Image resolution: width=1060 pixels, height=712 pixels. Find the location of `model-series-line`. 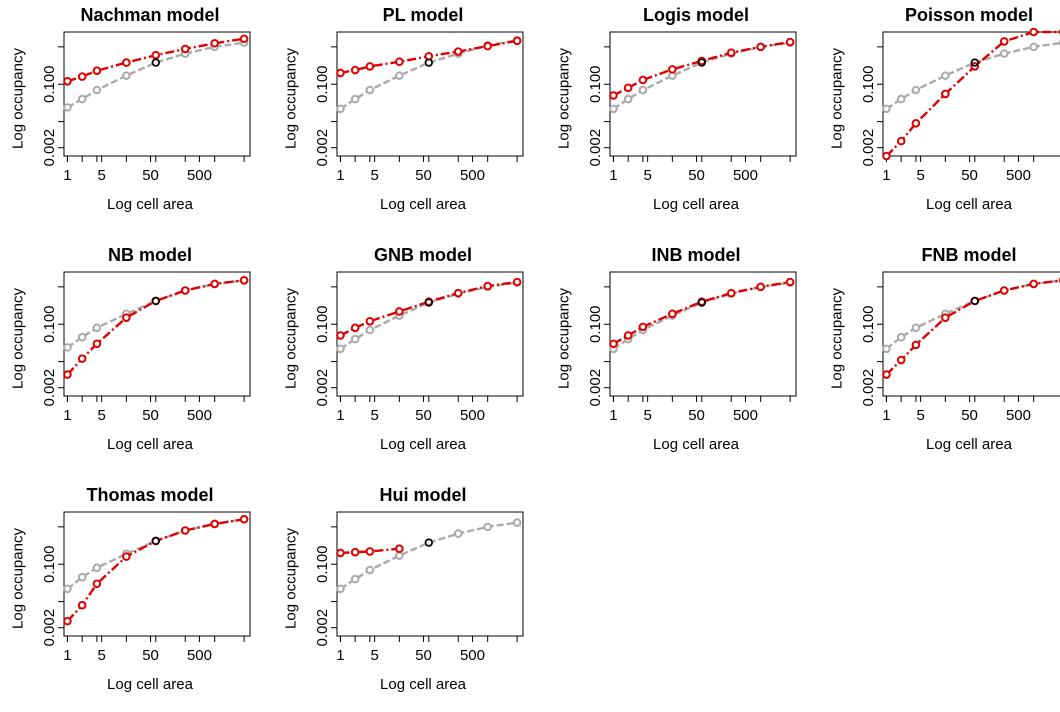

model-series-line is located at coordinates (701, 313).